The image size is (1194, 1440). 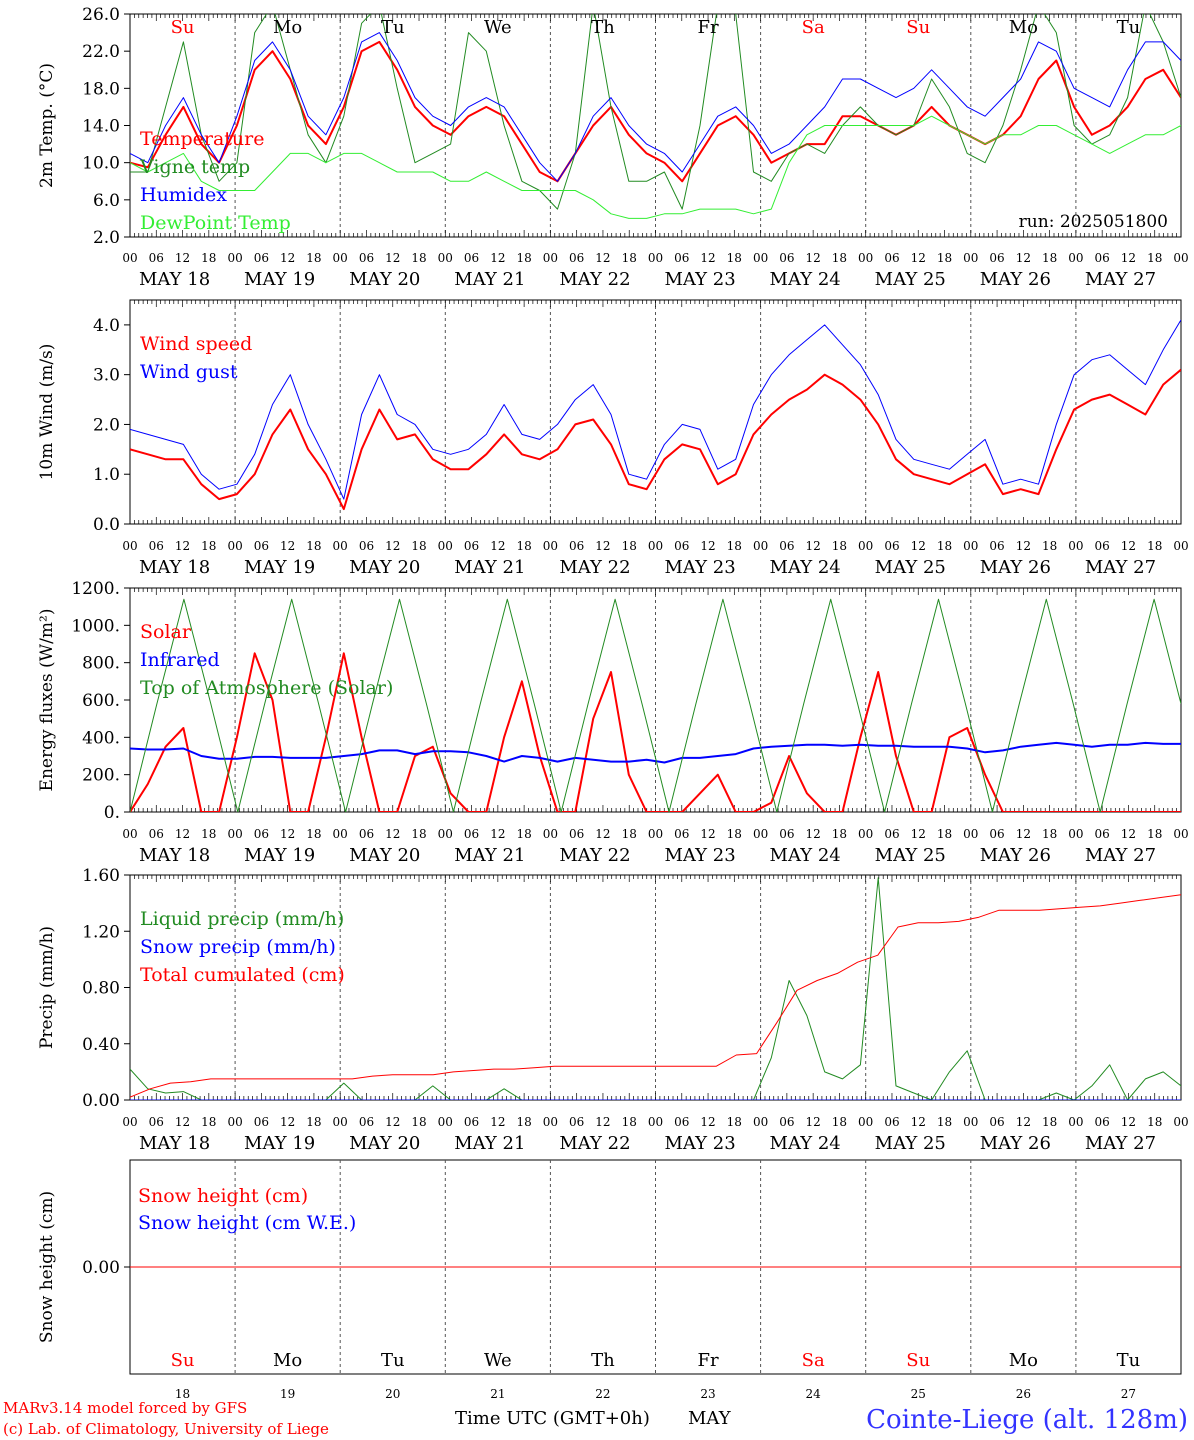 What do you see at coordinates (813, 27) in the screenshot?
I see `day-name-label: Sa` at bounding box center [813, 27].